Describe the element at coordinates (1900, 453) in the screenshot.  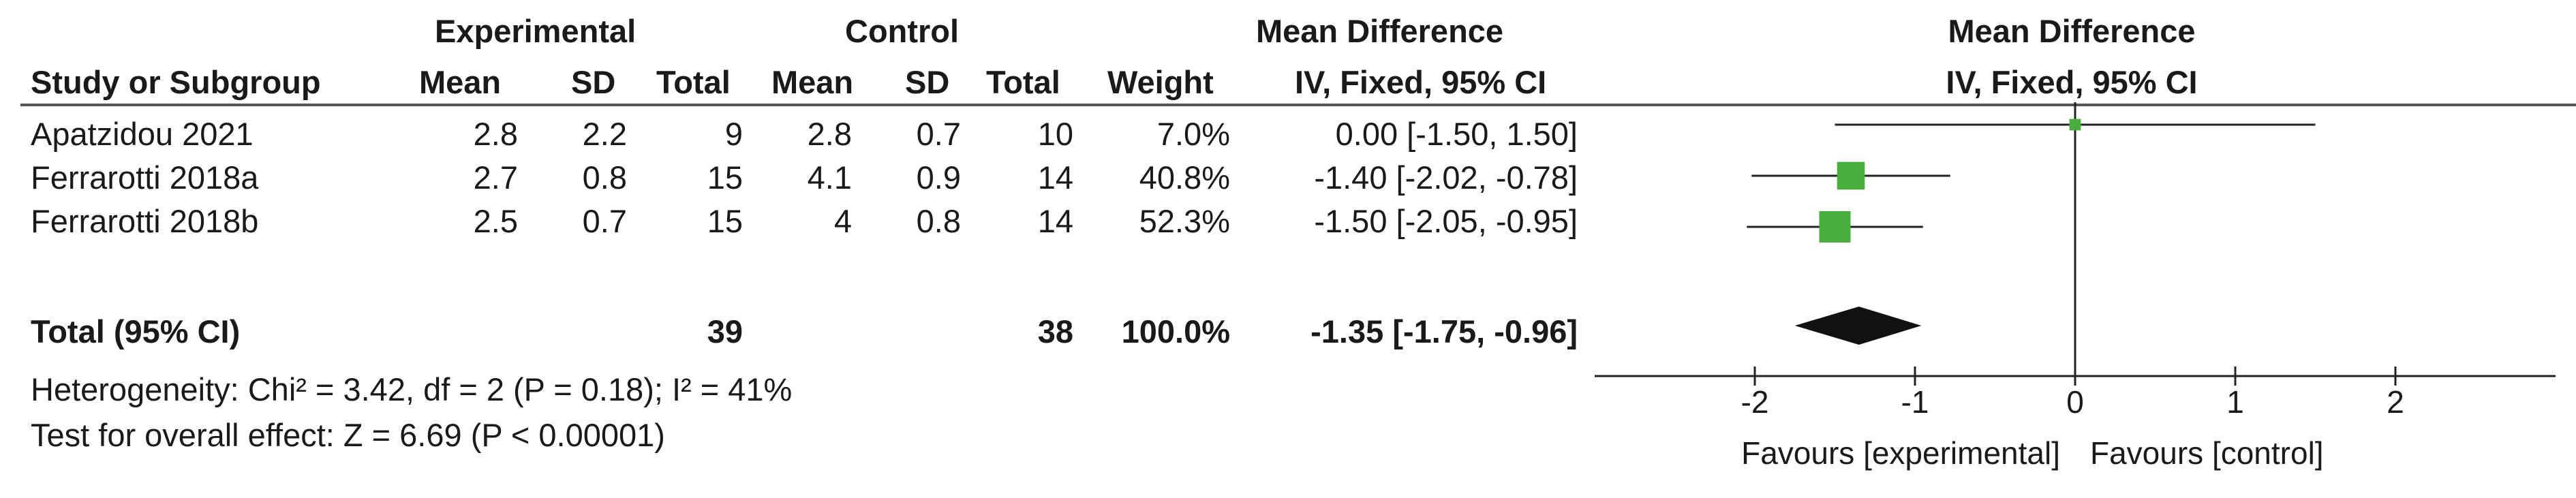
I see `favours-experimental-label: Favours [experimental]` at that location.